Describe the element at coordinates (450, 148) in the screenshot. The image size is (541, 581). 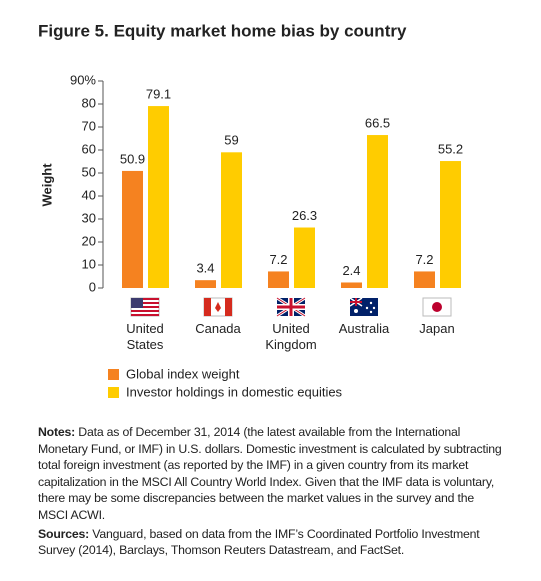
I see `value-label: 55.2` at that location.